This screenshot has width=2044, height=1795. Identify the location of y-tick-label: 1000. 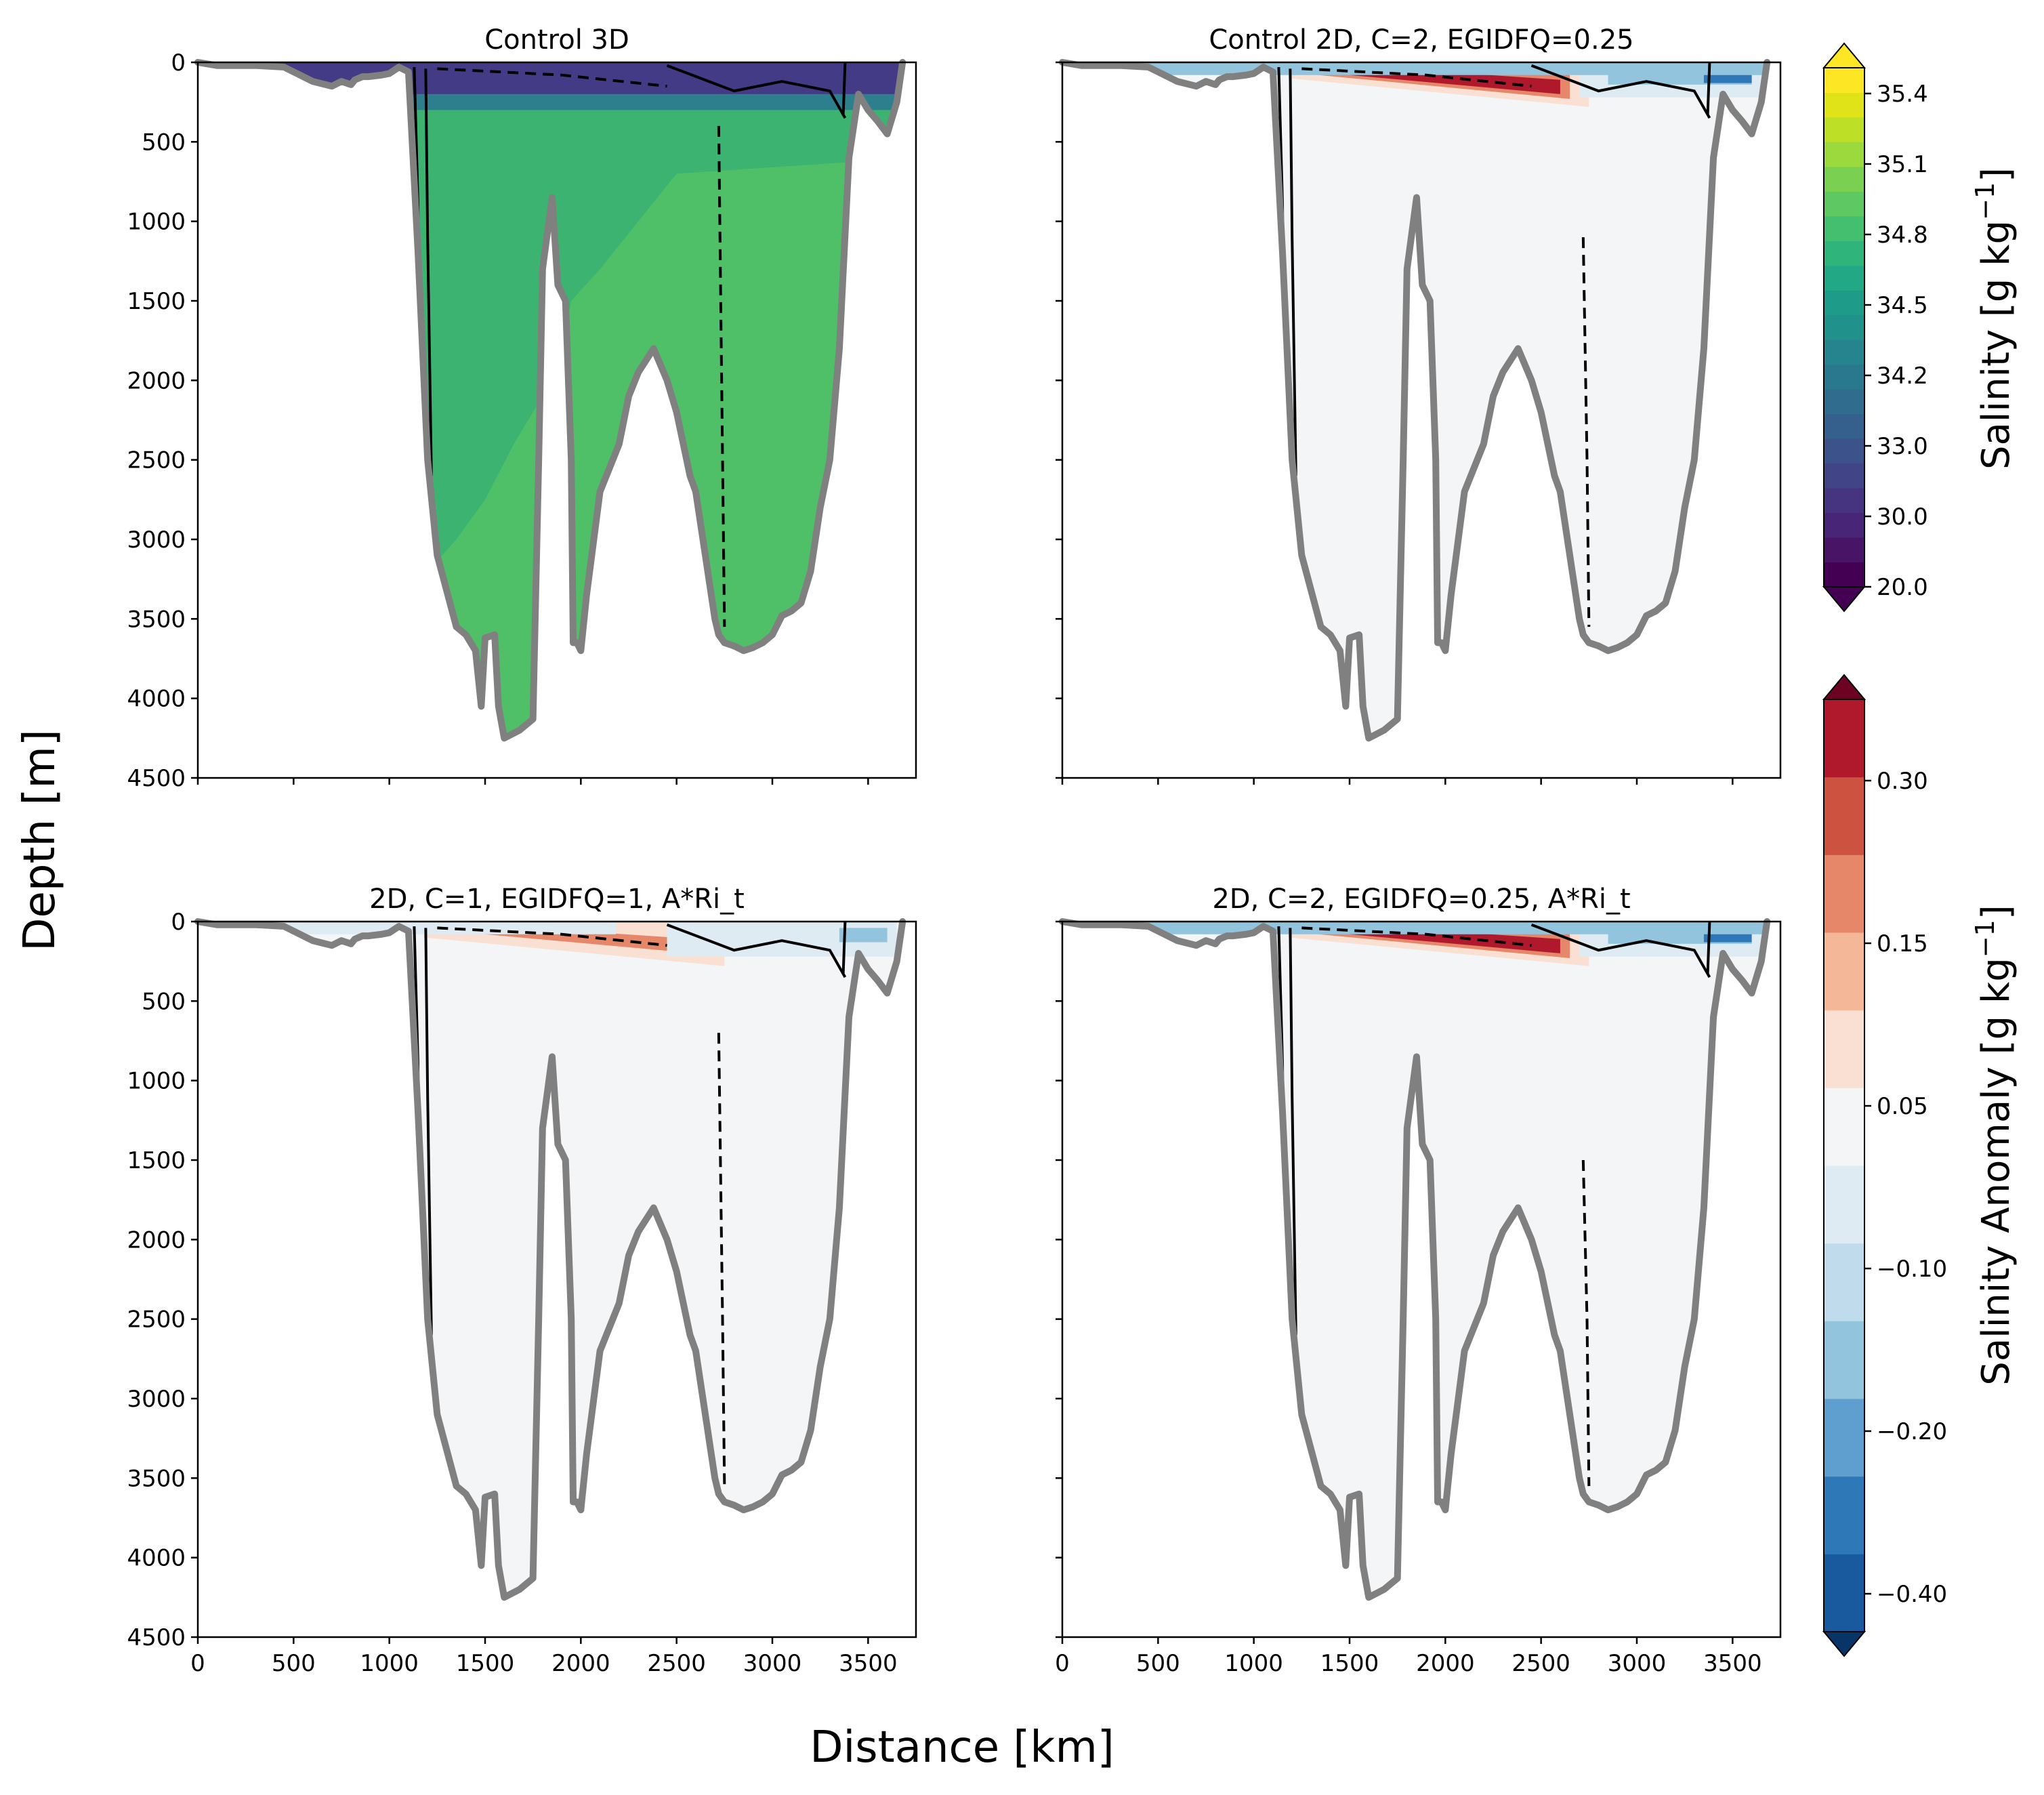
(156, 222).